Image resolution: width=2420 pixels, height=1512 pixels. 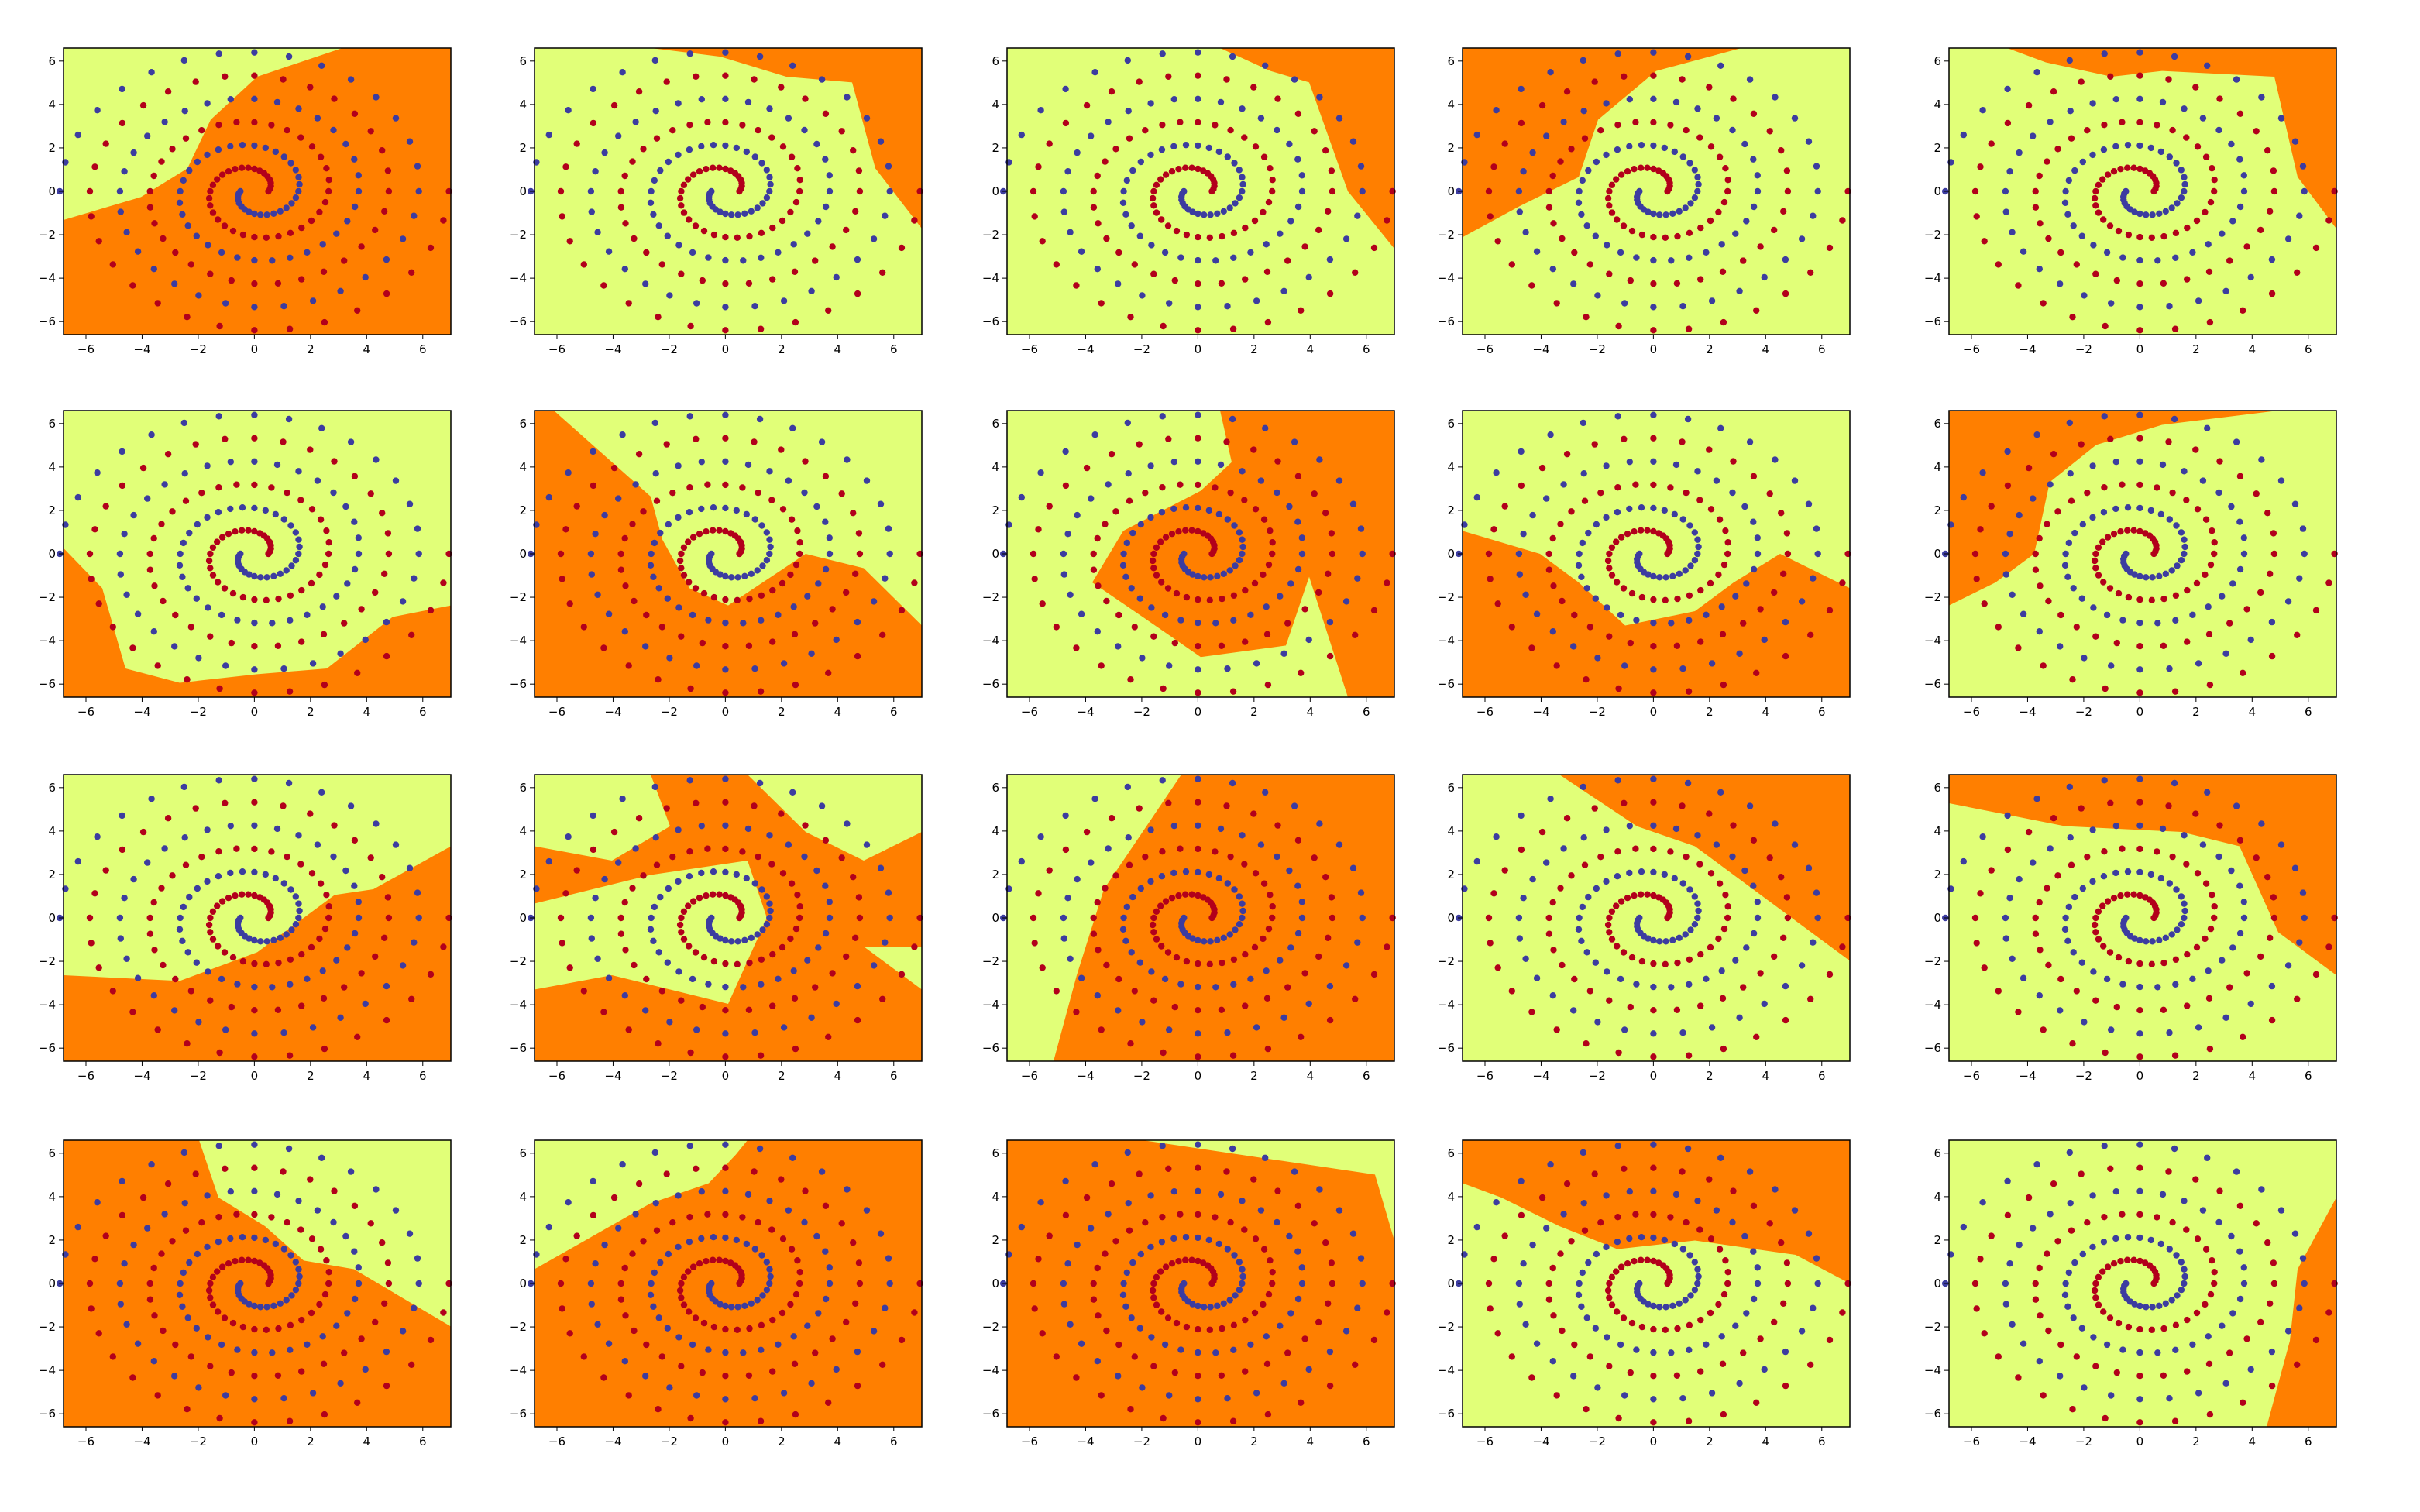 What do you see at coordinates (1451, 554) in the screenshot?
I see `y-tick-label: 0` at bounding box center [1451, 554].